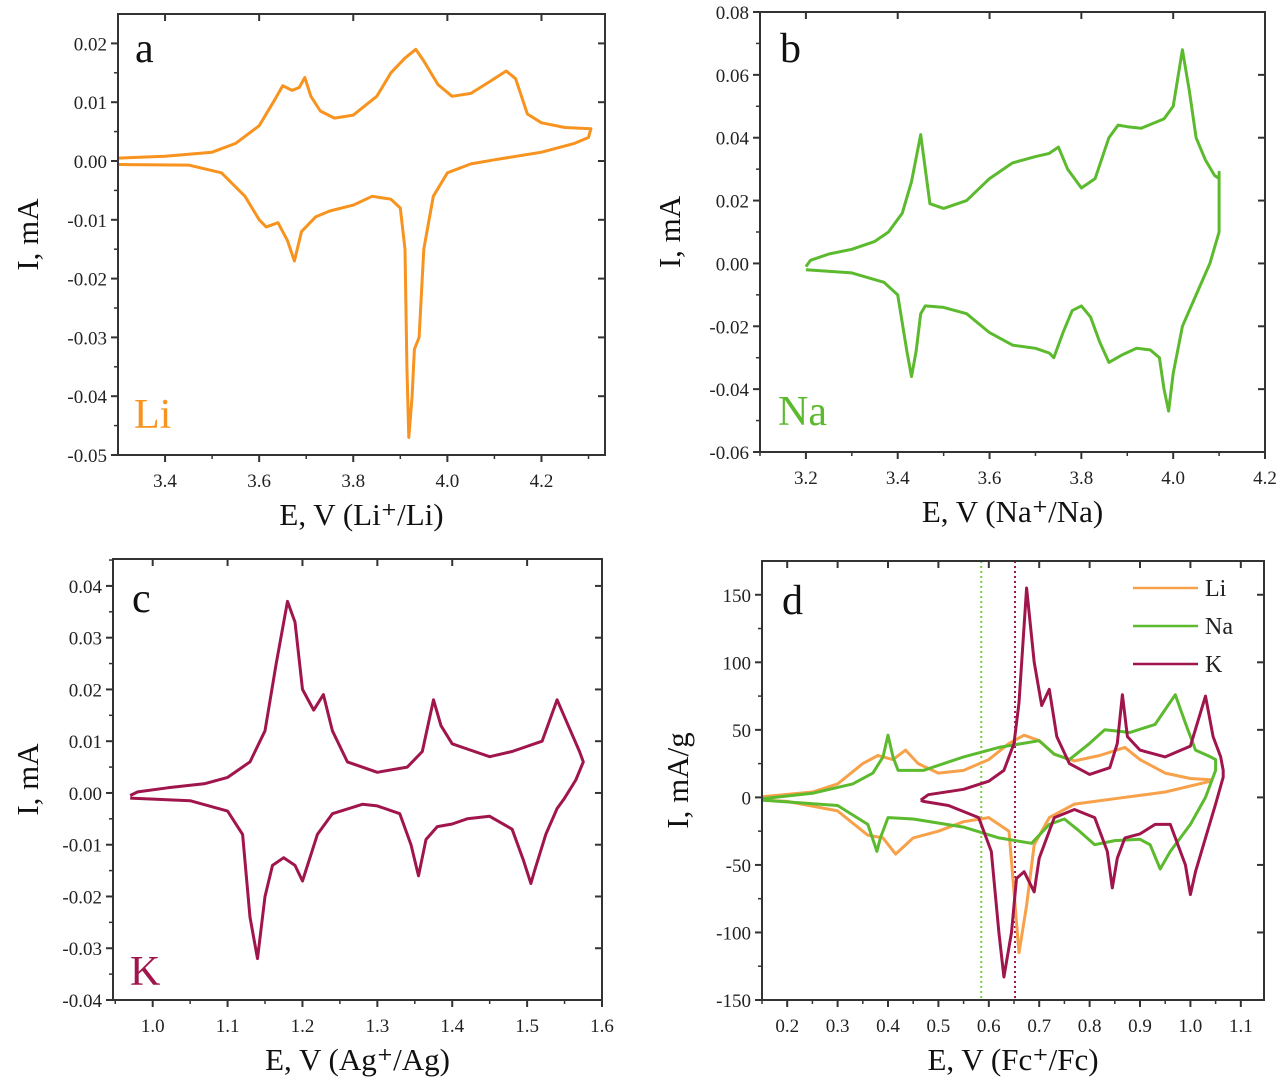  What do you see at coordinates (806, 478) in the screenshot?
I see `x-tick-label: 3.2` at bounding box center [806, 478].